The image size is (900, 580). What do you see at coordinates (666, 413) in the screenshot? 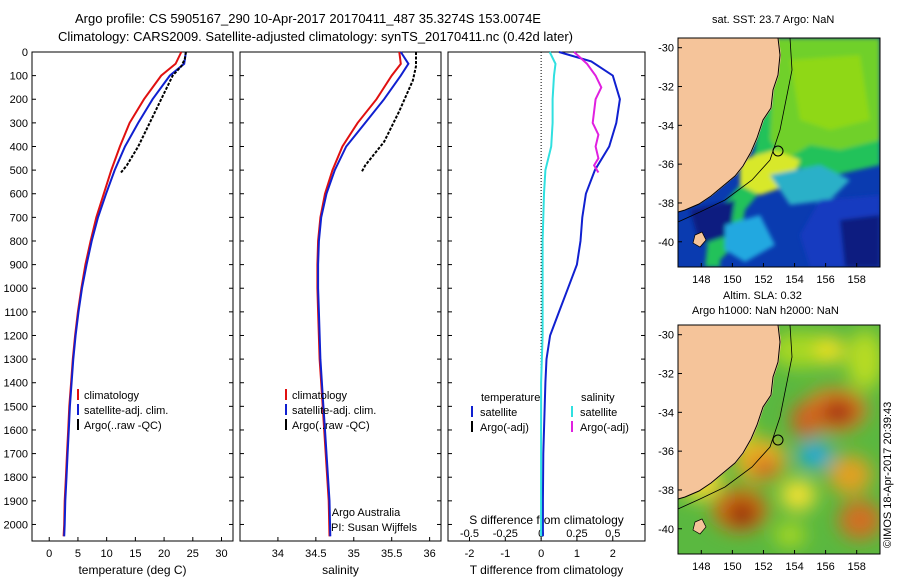
I see `map-lat-label: -34` at bounding box center [666, 413].